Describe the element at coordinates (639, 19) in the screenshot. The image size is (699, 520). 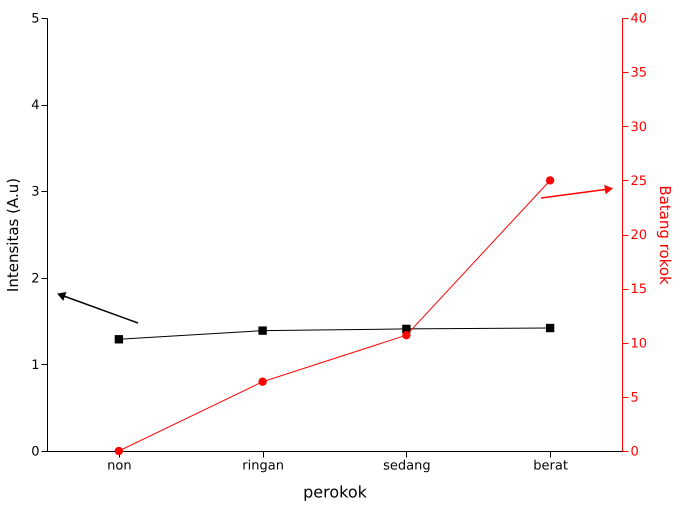
I see `y2-tick-label: 40` at that location.